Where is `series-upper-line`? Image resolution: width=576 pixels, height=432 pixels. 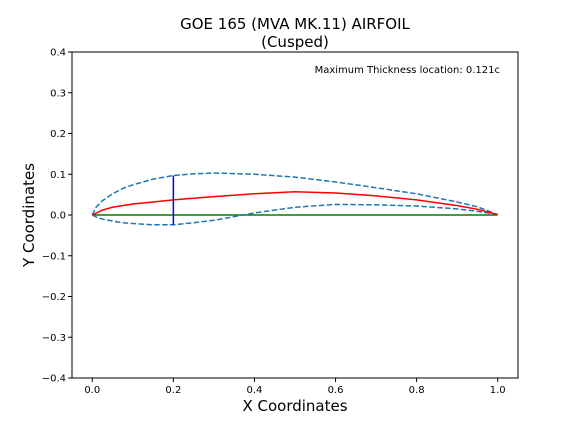 series-upper-line is located at coordinates (294, 194).